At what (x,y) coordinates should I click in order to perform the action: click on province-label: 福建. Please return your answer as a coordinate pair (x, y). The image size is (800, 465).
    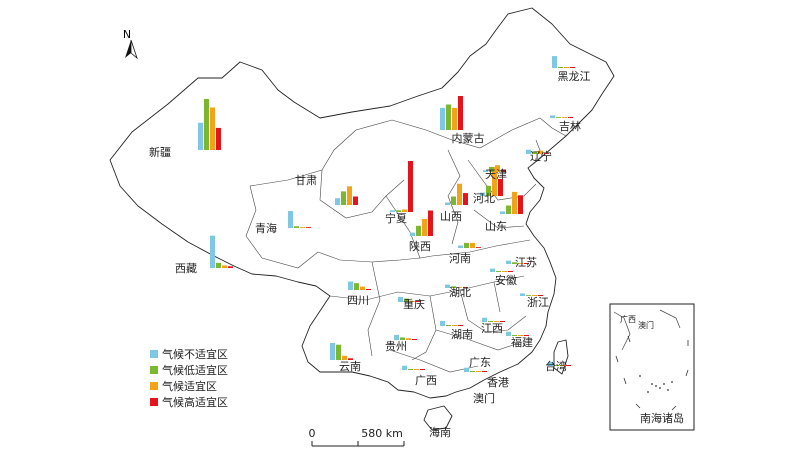
    Looking at the image, I should click on (522, 342).